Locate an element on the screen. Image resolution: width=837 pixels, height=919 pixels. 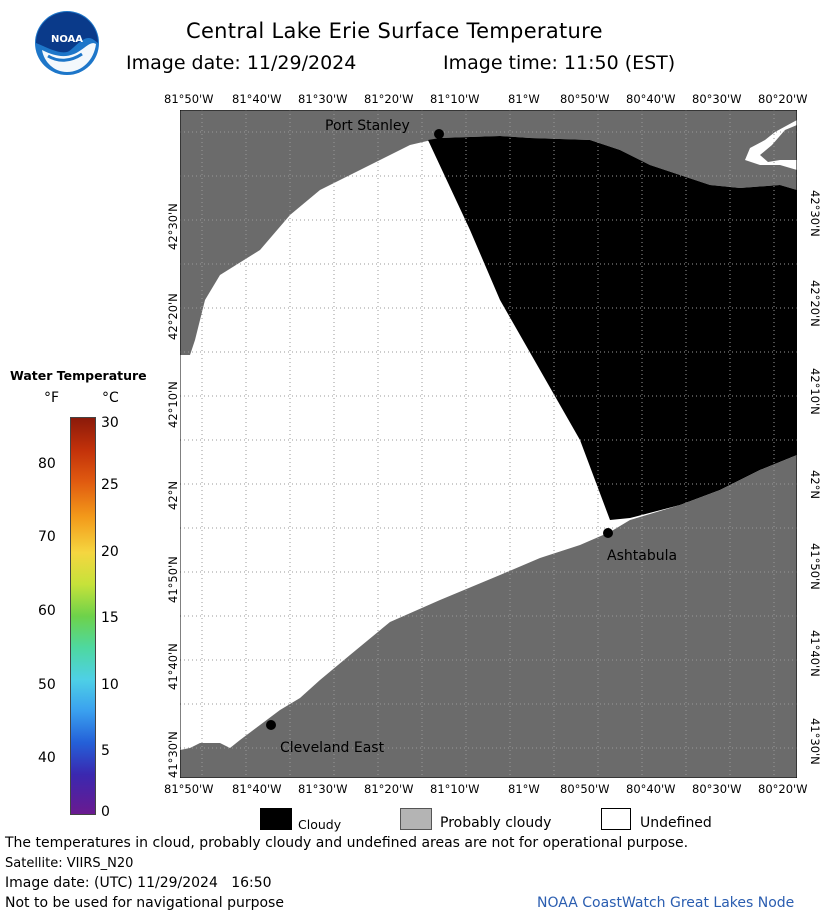
cloudy-swatch is located at coordinates (276, 819).